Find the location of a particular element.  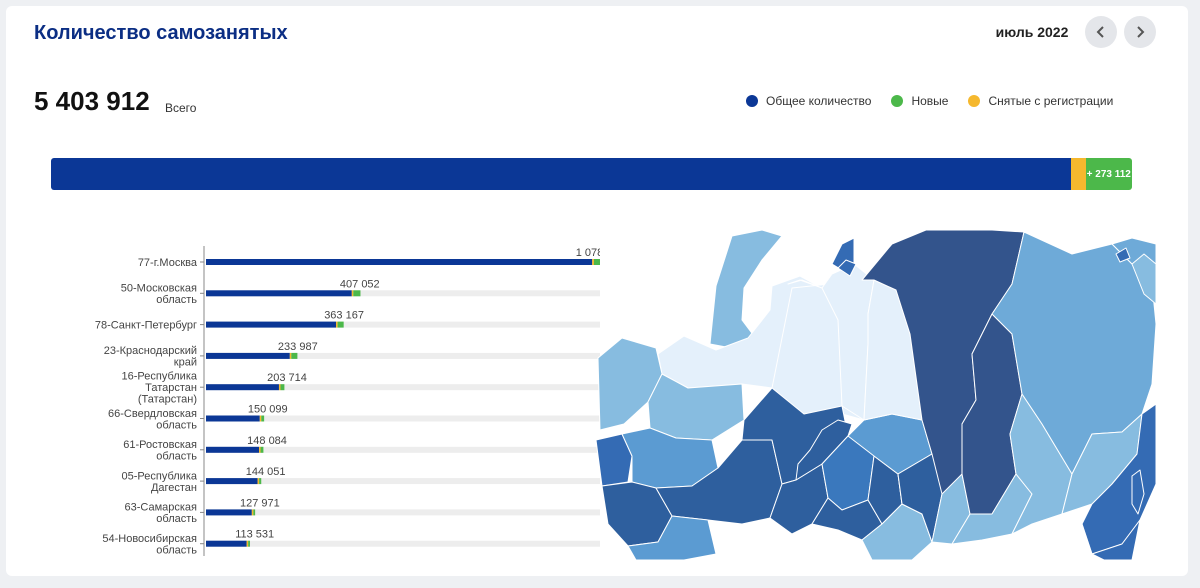

category-label: 63-Самарская область is located at coordinates (160, 514).